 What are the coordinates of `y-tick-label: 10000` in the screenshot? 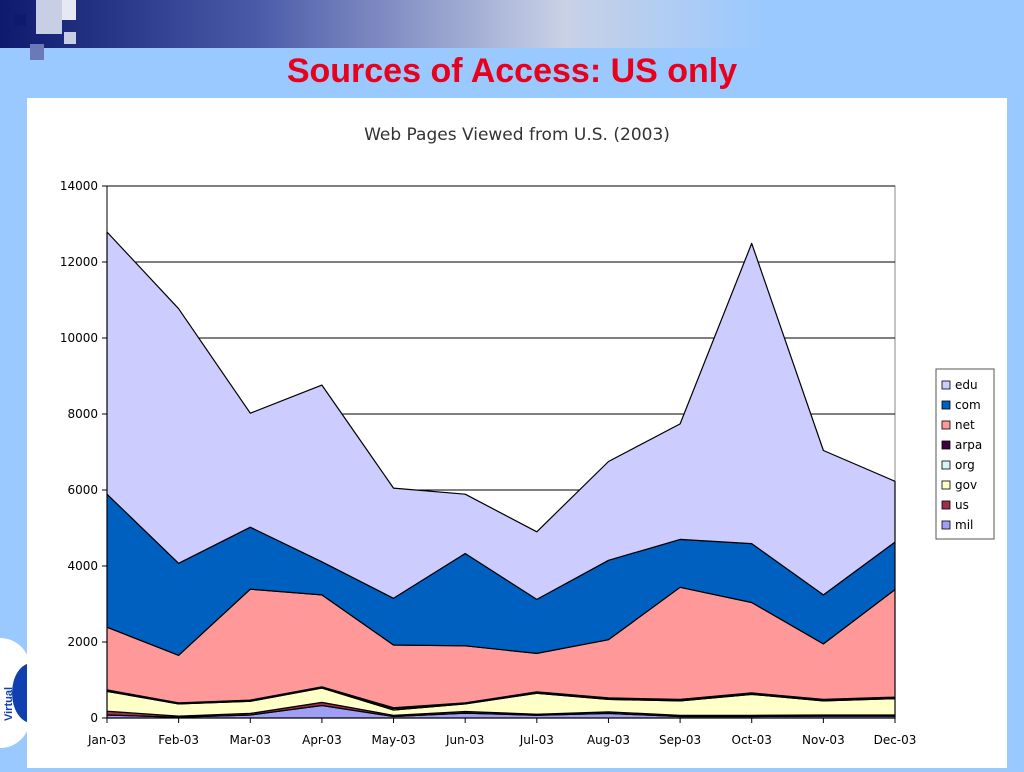 It's located at (79, 338).